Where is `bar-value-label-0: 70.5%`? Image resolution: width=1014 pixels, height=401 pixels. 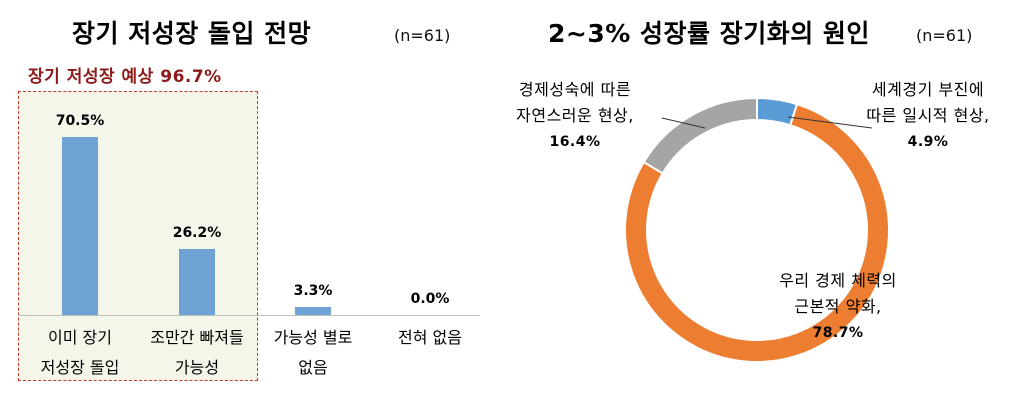
bar-value-label-0: 70.5% is located at coordinates (80, 121).